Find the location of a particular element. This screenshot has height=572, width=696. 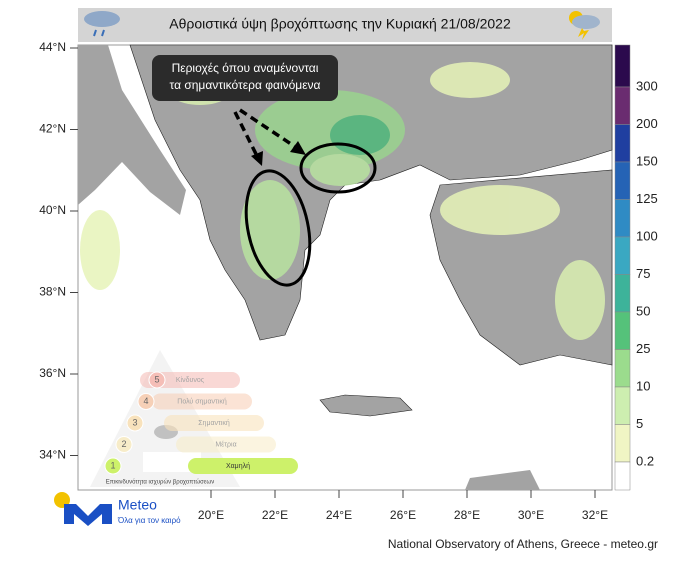

land-south is located at coordinates (502, 480).